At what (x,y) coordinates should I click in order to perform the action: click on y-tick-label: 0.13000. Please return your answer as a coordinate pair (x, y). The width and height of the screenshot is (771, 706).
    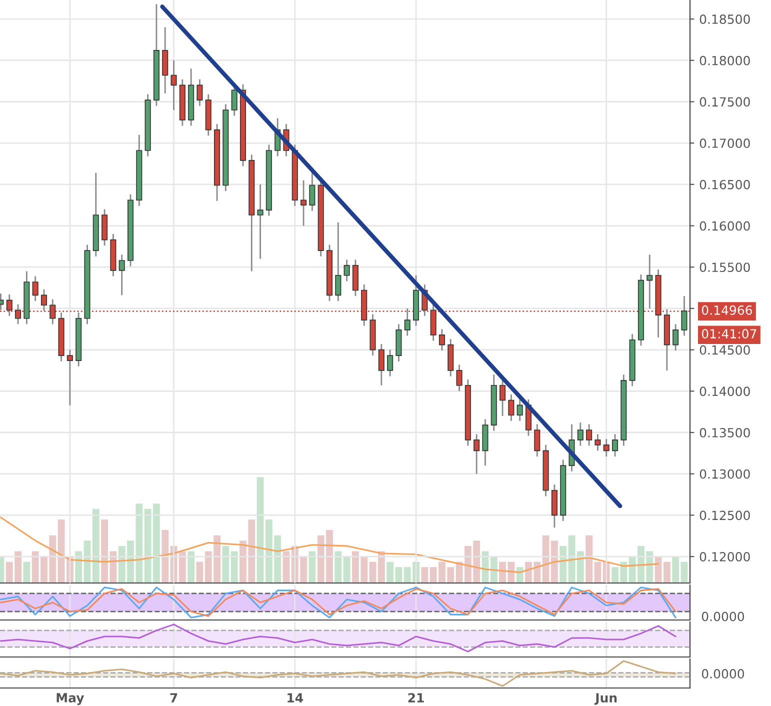
    Looking at the image, I should click on (725, 474).